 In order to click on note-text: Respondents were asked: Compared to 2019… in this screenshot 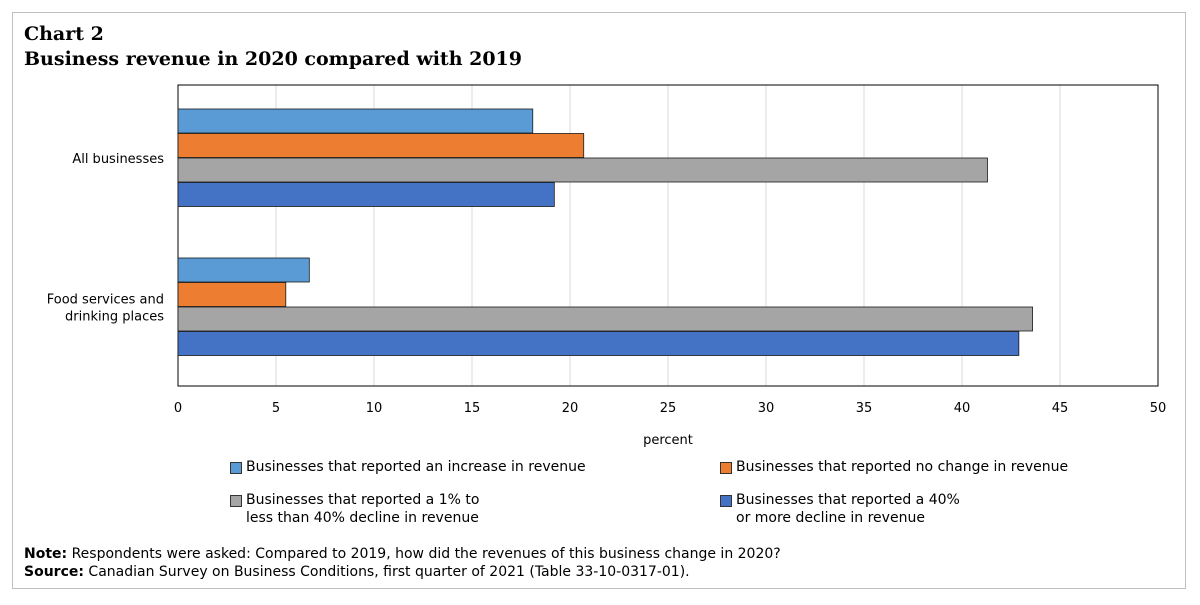, I will do `click(424, 554)`.